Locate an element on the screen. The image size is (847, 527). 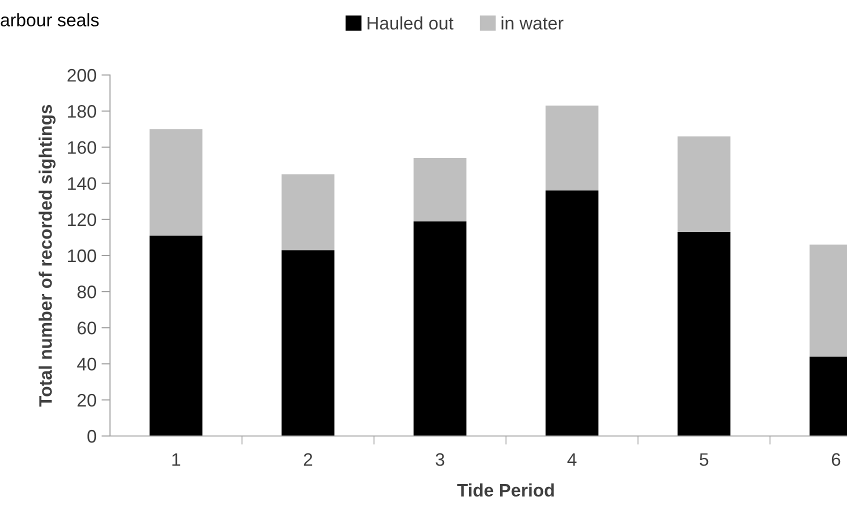
y-axis-title: Total number of recorded sightings is located at coordinates (47, 255).